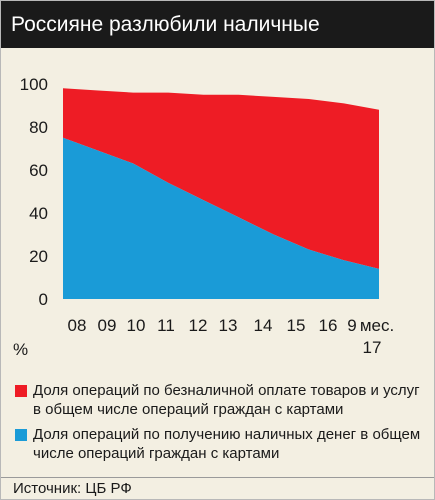  I want to click on x-tick-label: 08, so click(77, 325).